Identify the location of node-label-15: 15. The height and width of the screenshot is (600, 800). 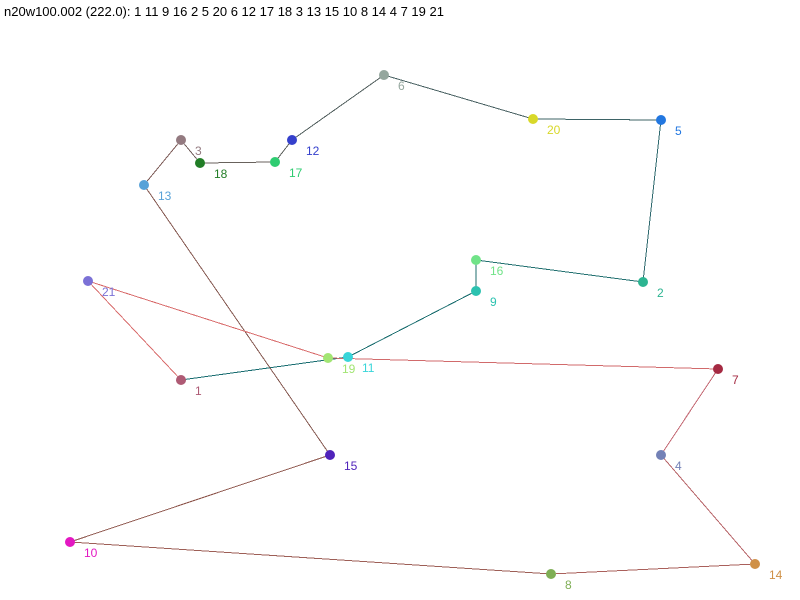
(351, 466).